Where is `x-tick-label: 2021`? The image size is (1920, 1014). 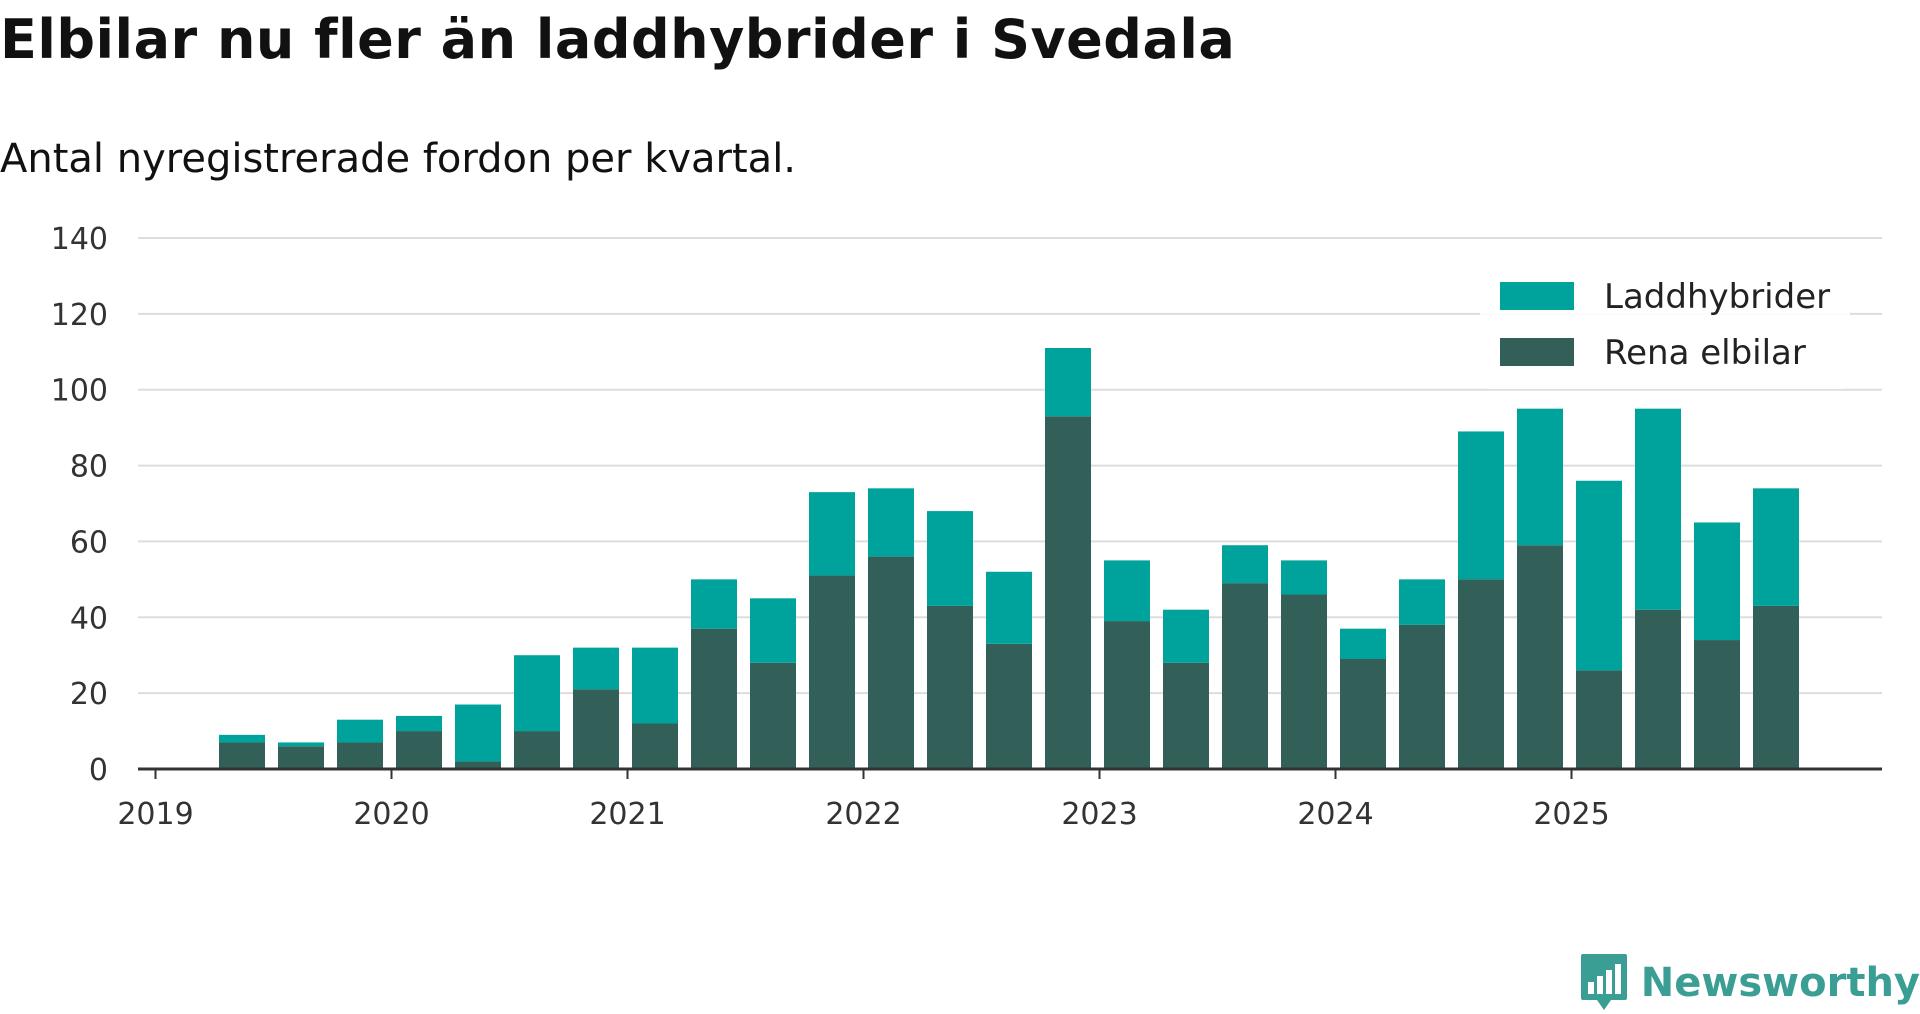 x-tick-label: 2021 is located at coordinates (627, 814).